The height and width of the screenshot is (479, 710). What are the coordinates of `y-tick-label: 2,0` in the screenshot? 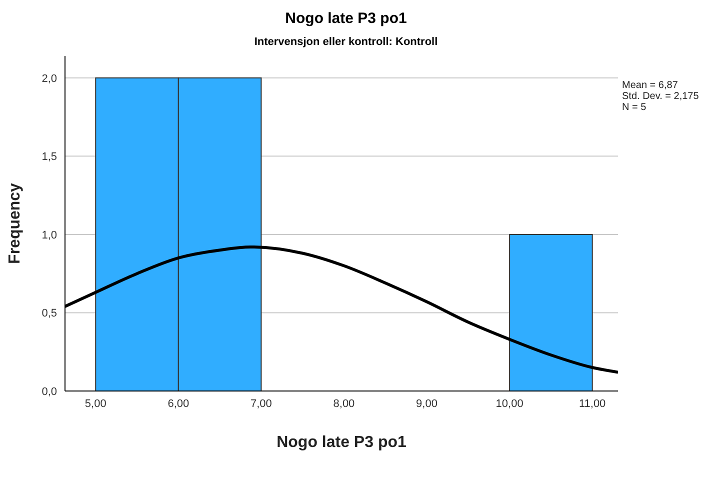 It's located at (49, 78).